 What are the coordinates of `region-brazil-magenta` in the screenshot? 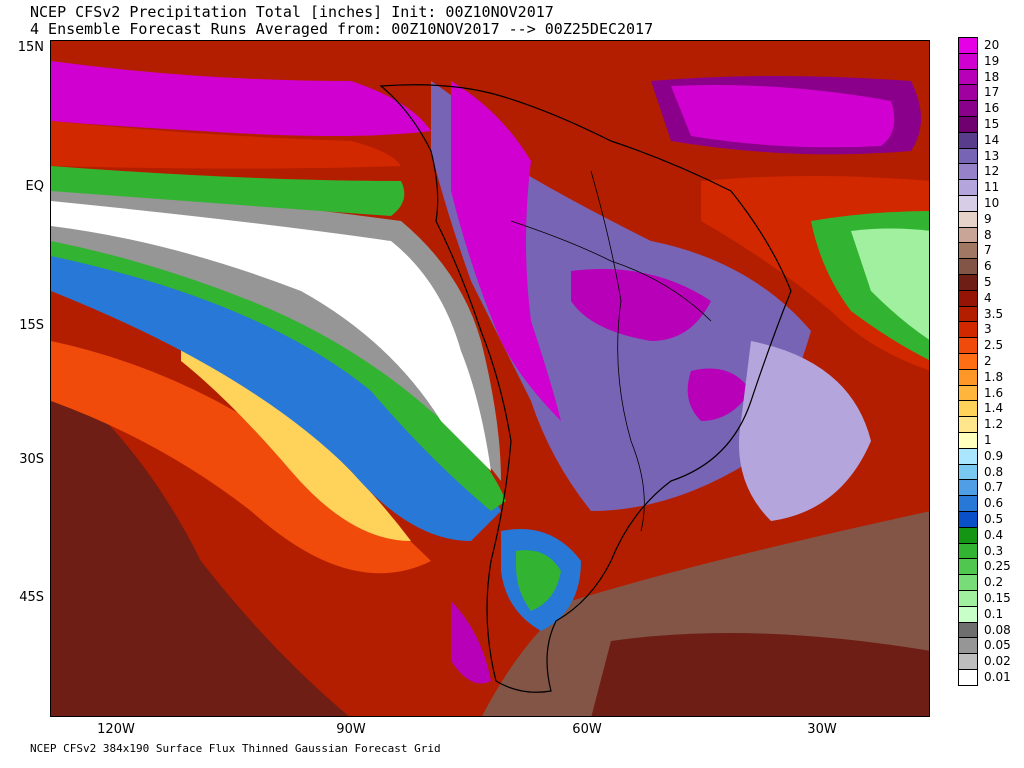 It's located at (719, 394).